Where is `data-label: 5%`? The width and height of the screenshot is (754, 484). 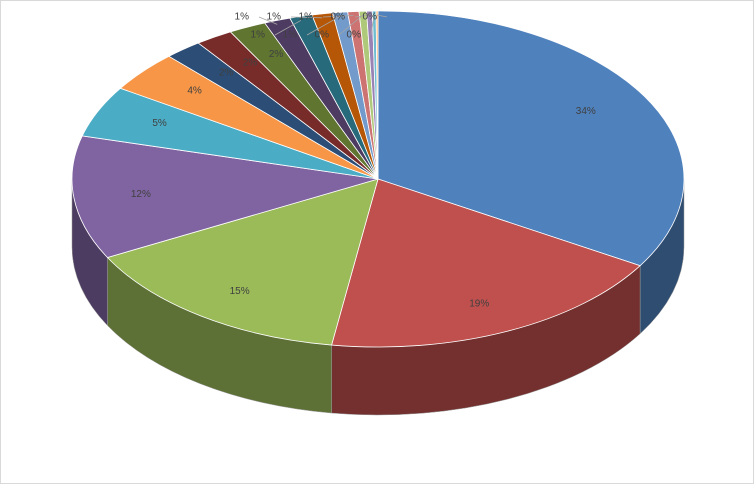
data-label: 5% is located at coordinates (159, 123).